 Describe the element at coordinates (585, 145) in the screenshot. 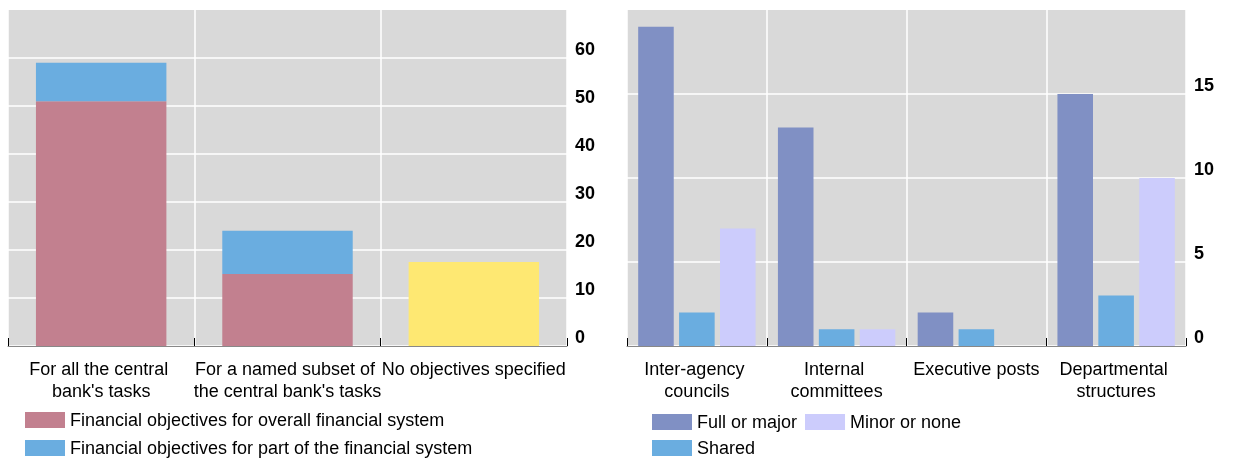

I see `y-tick-label: 40` at that location.